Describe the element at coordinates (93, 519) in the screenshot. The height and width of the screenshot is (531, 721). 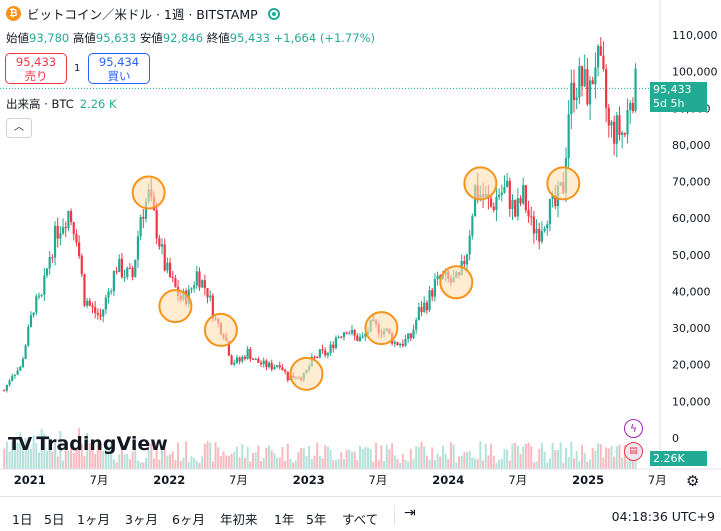
I see `range-1m: 1ヶ月` at that location.